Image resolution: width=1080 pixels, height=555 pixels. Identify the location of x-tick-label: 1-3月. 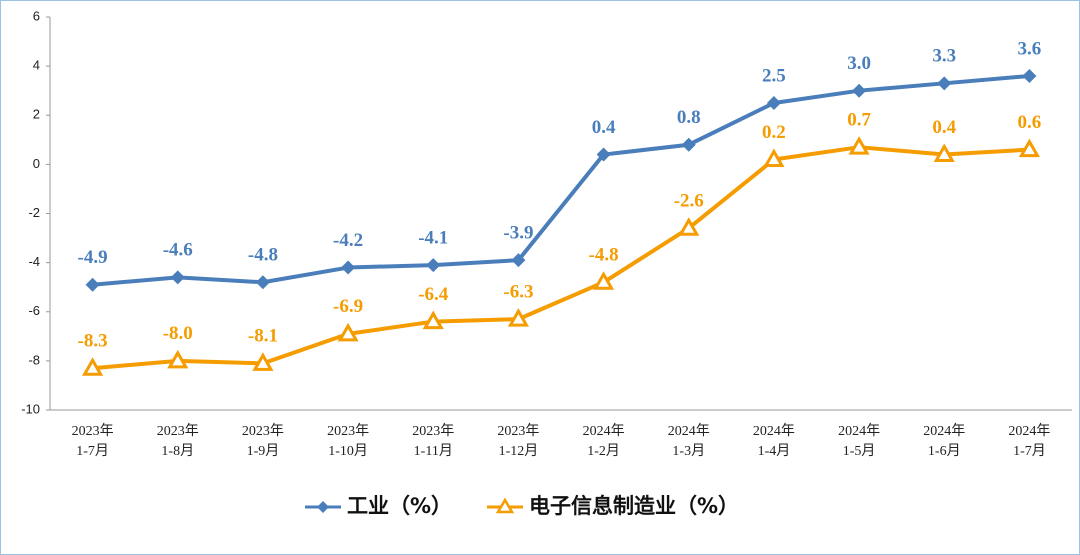
(688, 451).